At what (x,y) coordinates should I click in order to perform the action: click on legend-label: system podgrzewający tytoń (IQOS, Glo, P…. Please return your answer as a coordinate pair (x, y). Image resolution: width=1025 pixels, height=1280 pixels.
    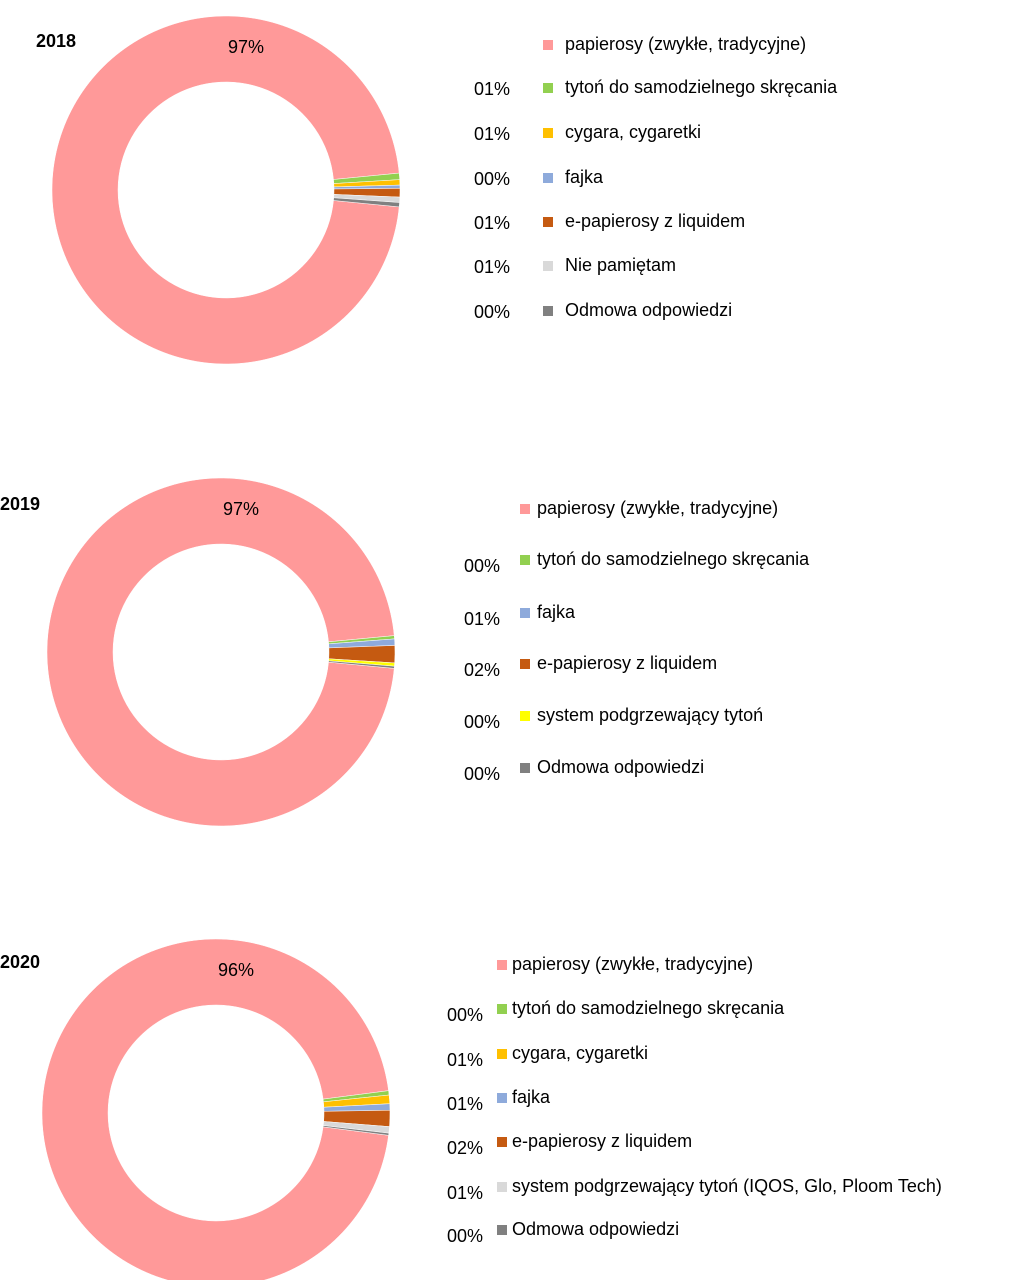
    Looking at the image, I should click on (727, 1186).